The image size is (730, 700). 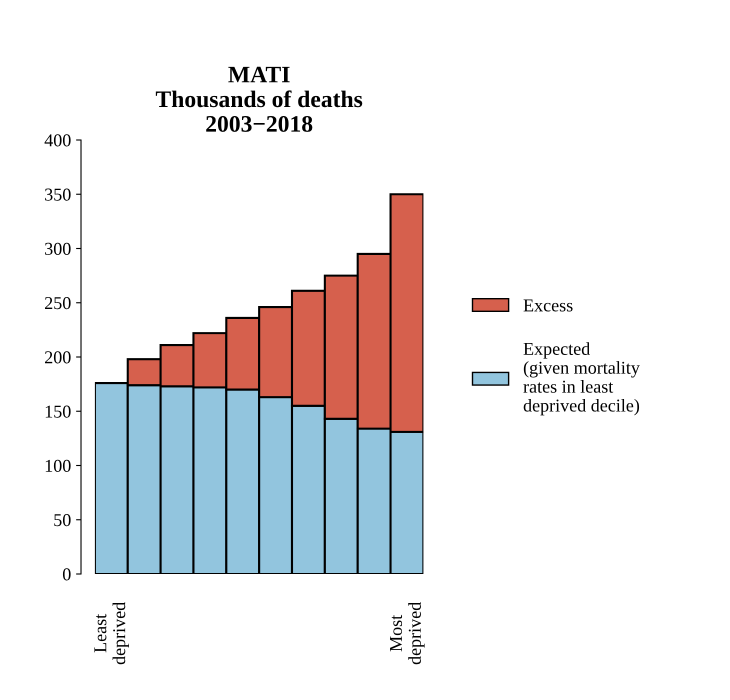 What do you see at coordinates (58, 412) in the screenshot?
I see `y-tick-label: 150` at bounding box center [58, 412].